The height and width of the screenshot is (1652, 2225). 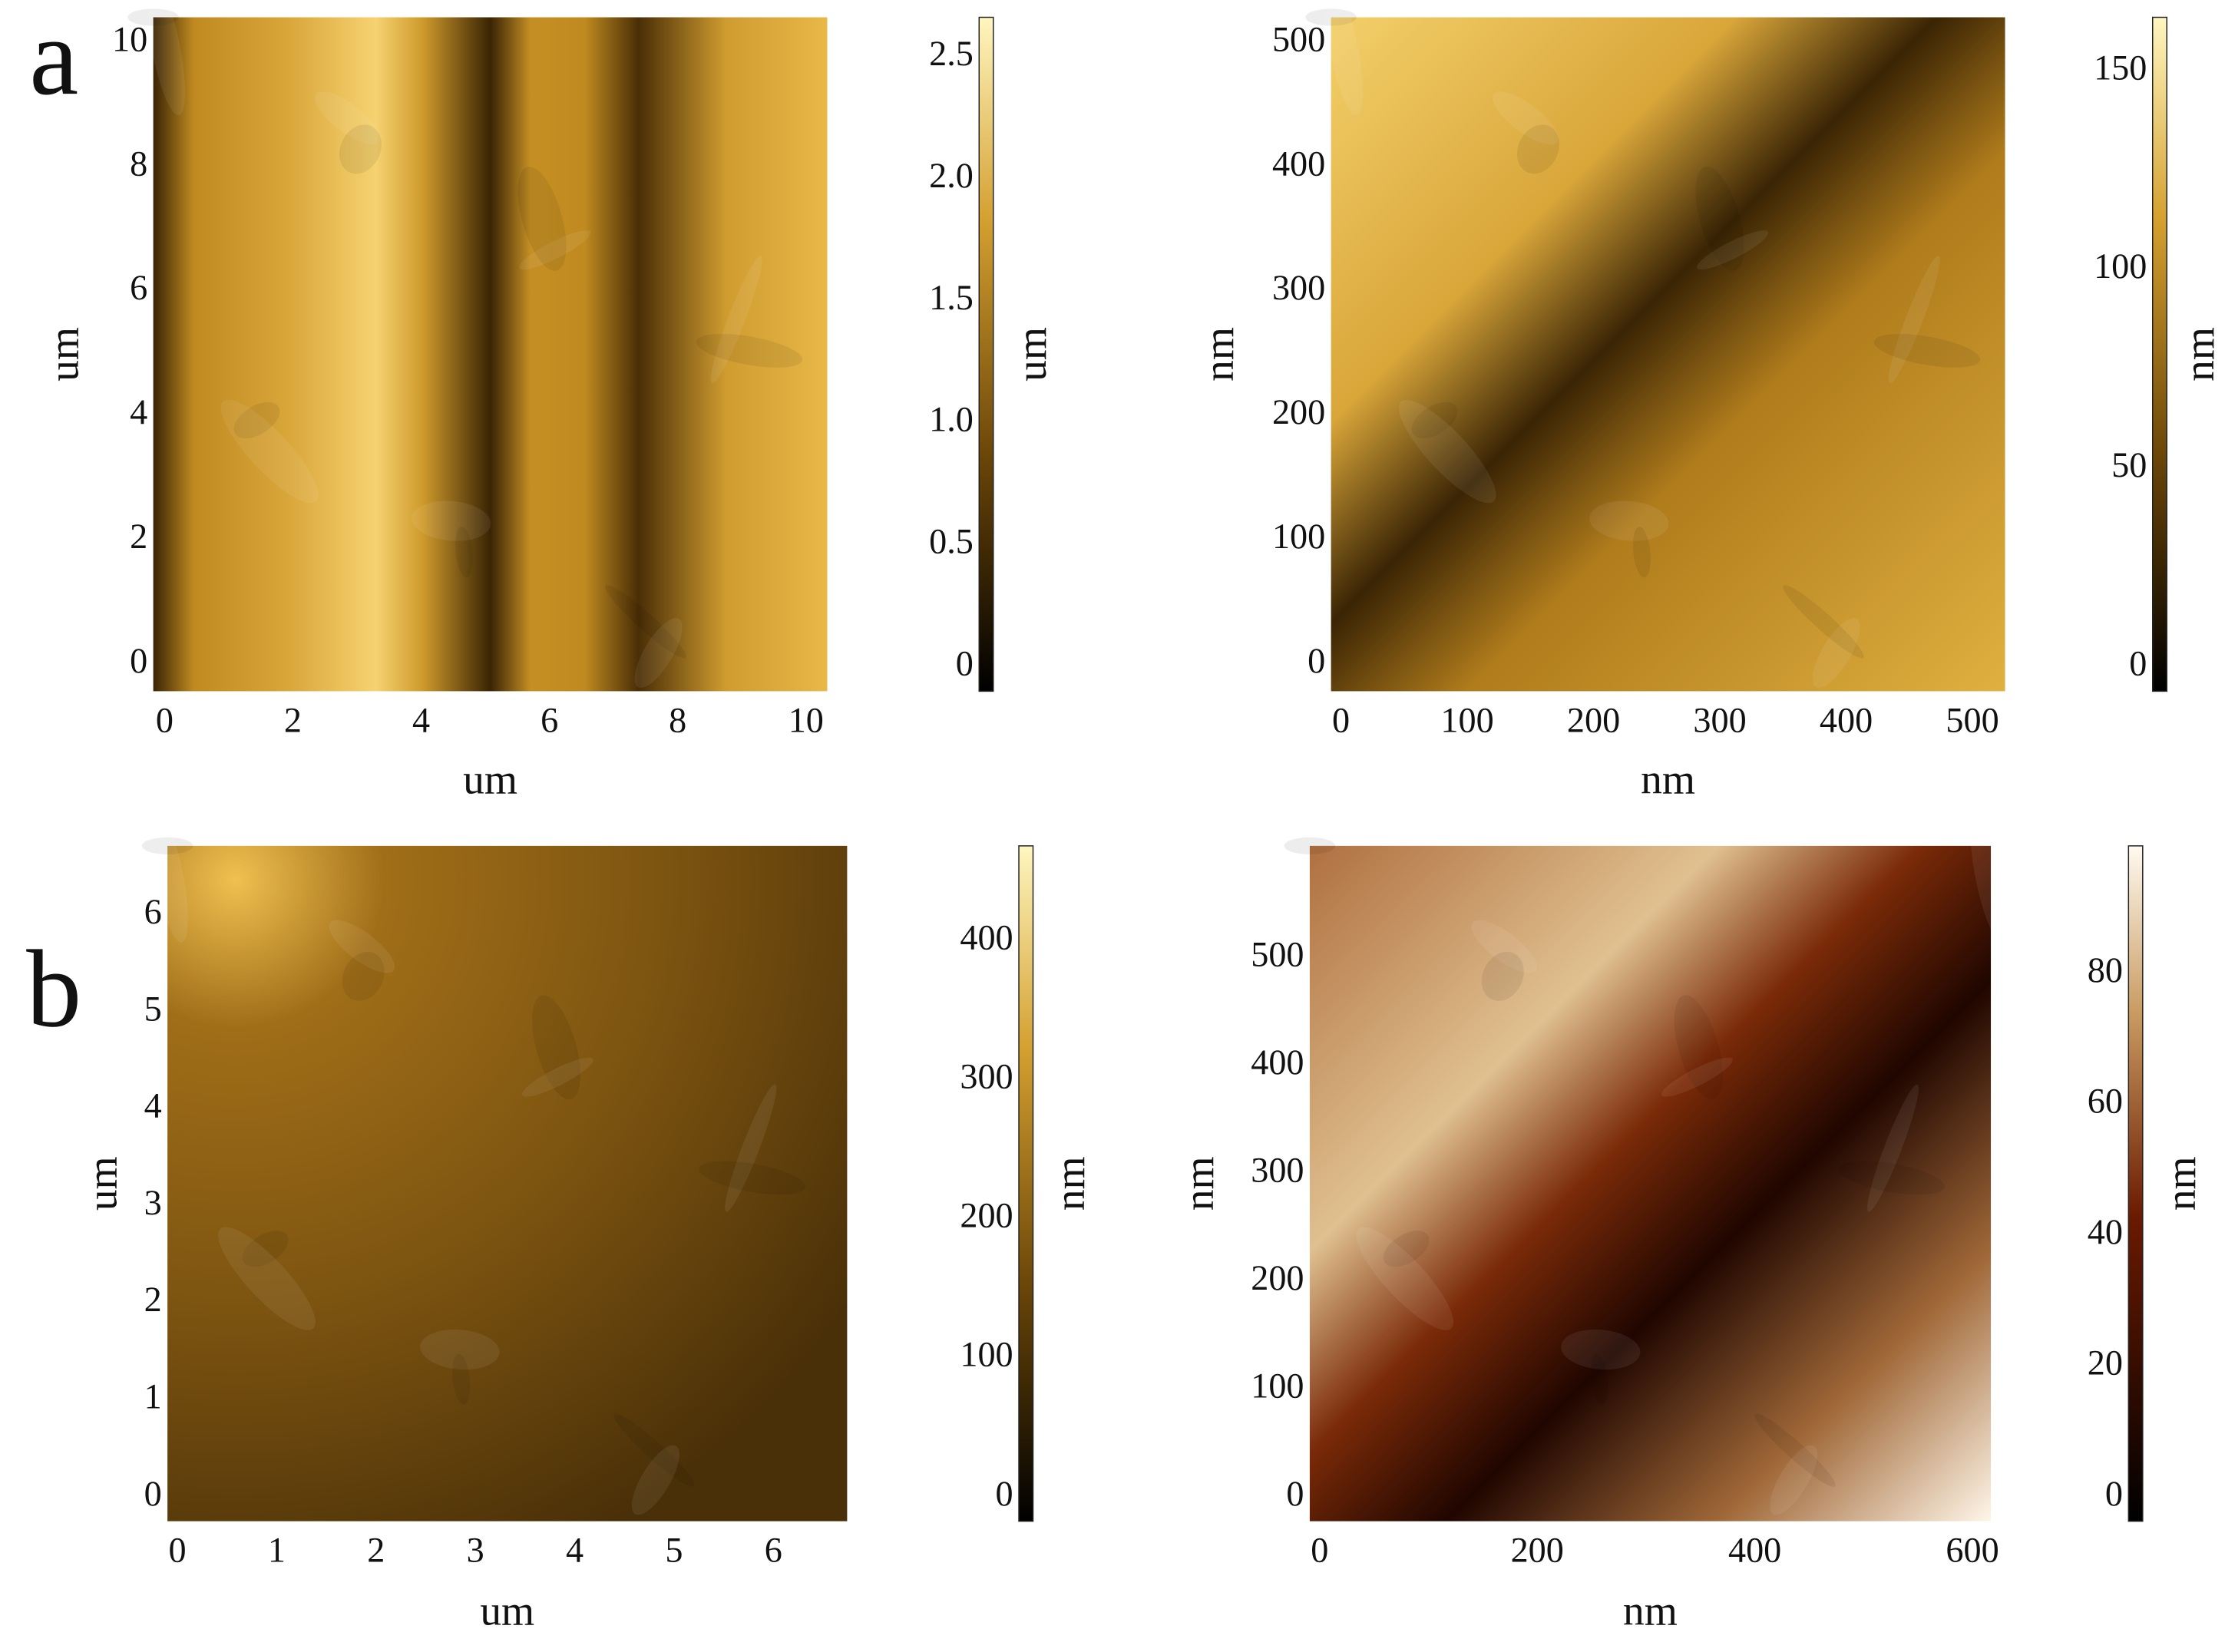 I want to click on colorbar-tick-label: 1.5, so click(x=952, y=297).